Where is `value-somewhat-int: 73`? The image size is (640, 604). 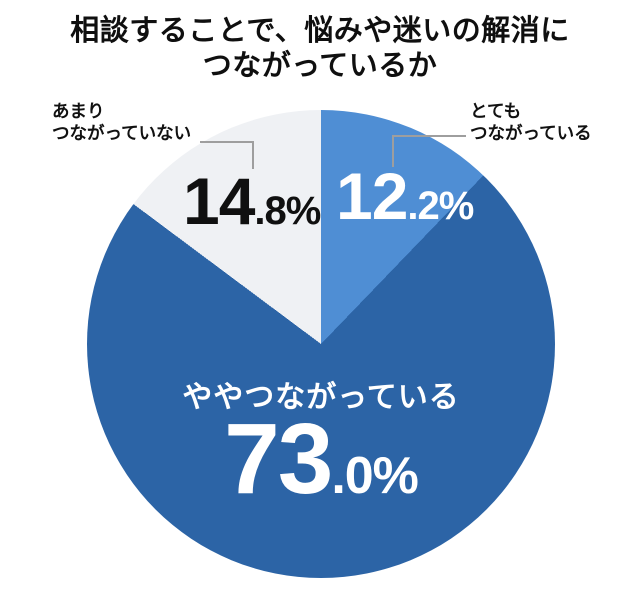
value-somewhat-int: 73 is located at coordinates (278, 459).